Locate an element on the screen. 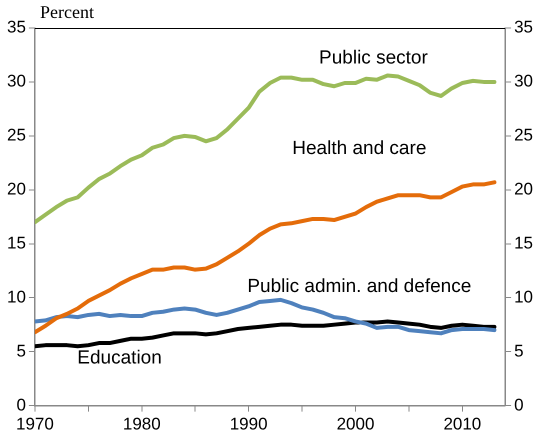  y2-tick-label: 0 is located at coordinates (519, 404).